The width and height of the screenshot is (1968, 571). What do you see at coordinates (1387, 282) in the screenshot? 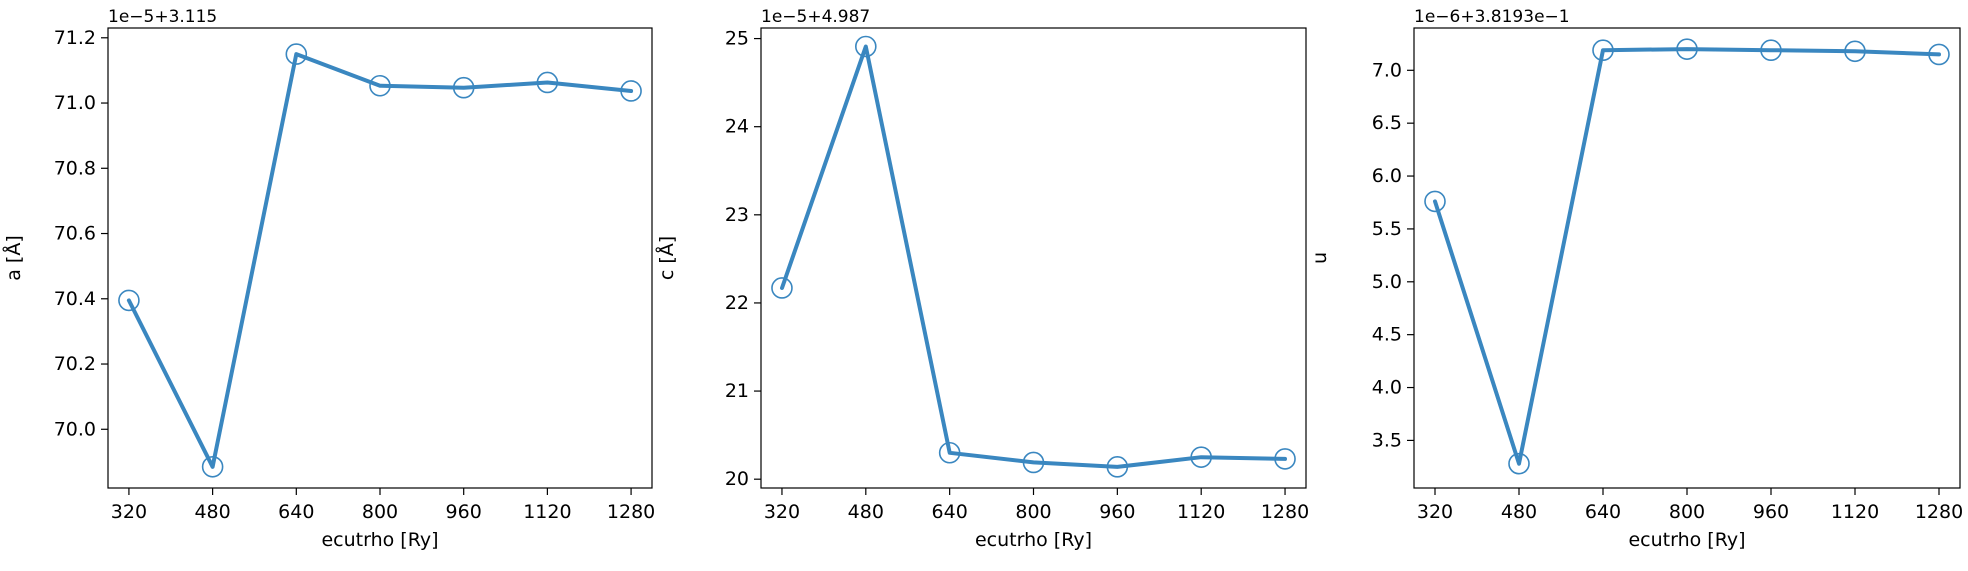
I see `y-tick-label: 5.0` at bounding box center [1387, 282].